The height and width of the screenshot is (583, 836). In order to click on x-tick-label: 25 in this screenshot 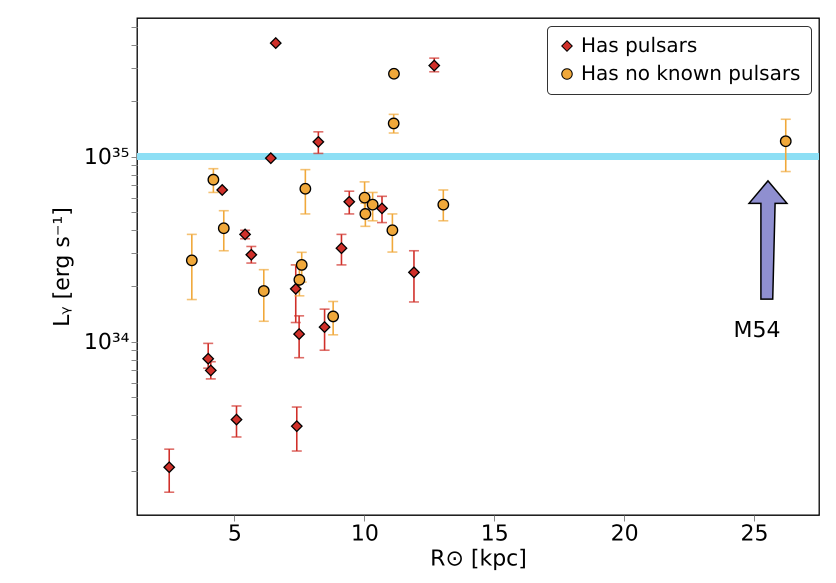, I will do `click(754, 534)`.